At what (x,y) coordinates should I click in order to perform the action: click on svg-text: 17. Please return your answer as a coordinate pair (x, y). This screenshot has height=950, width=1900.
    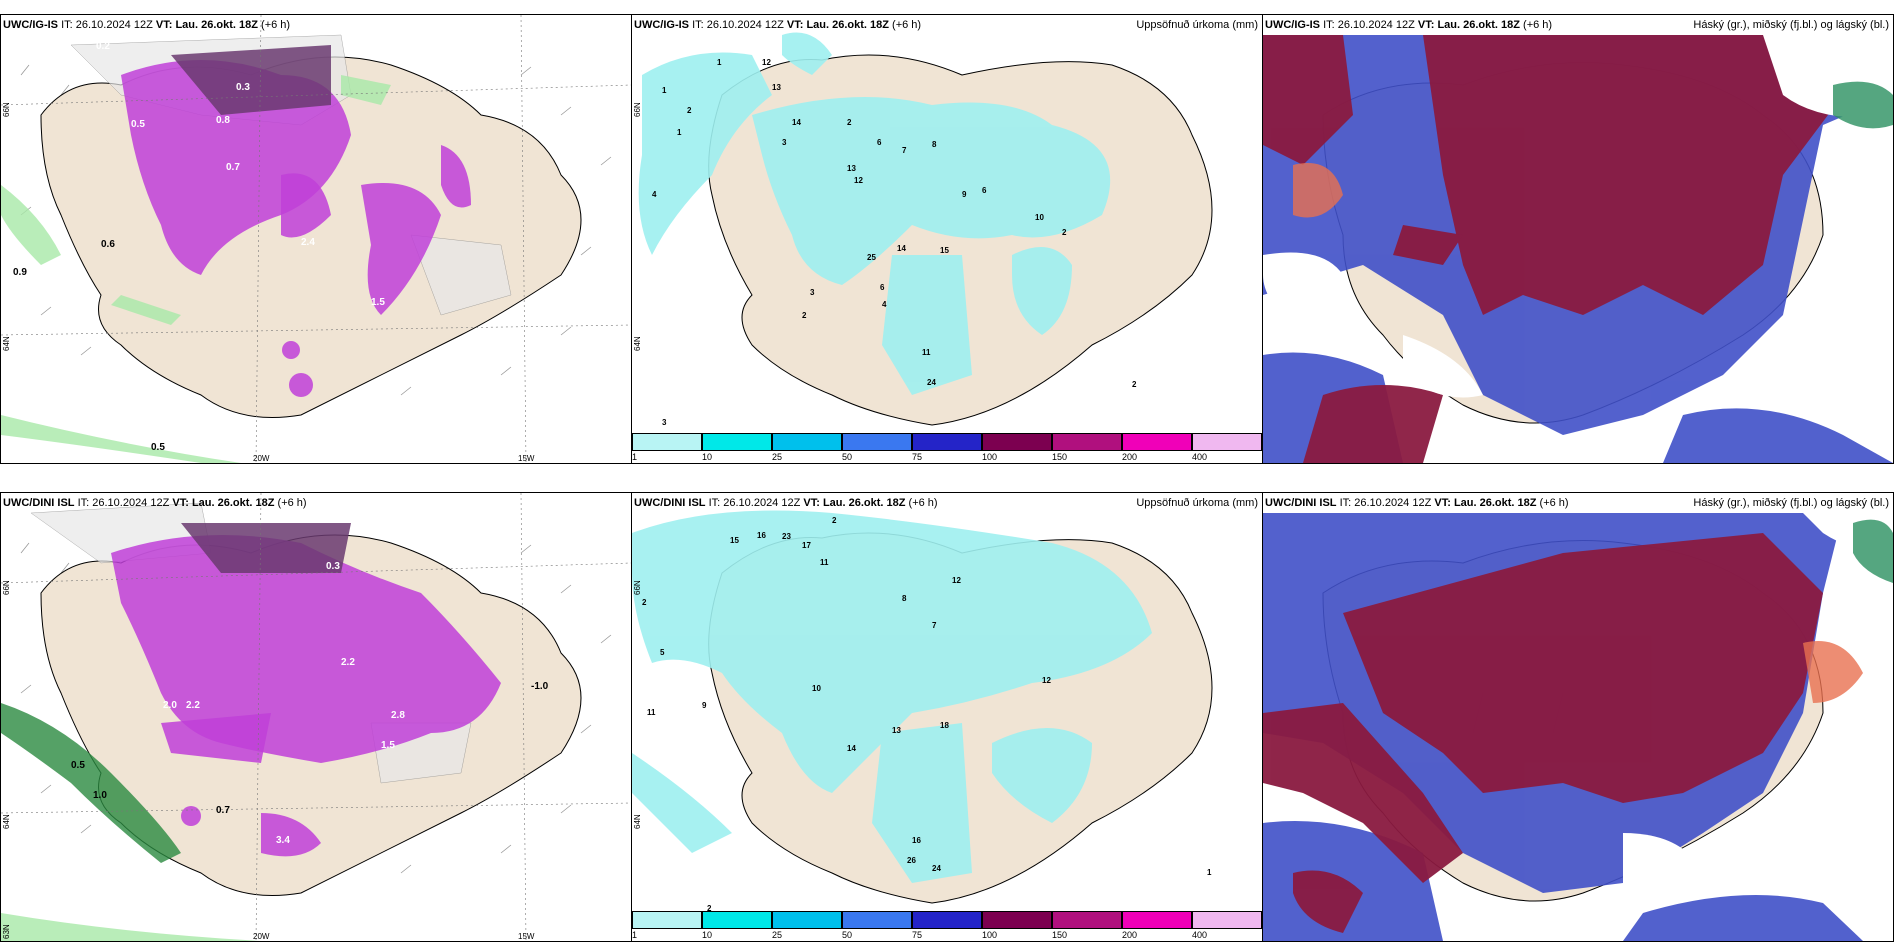
    Looking at the image, I should click on (806, 545).